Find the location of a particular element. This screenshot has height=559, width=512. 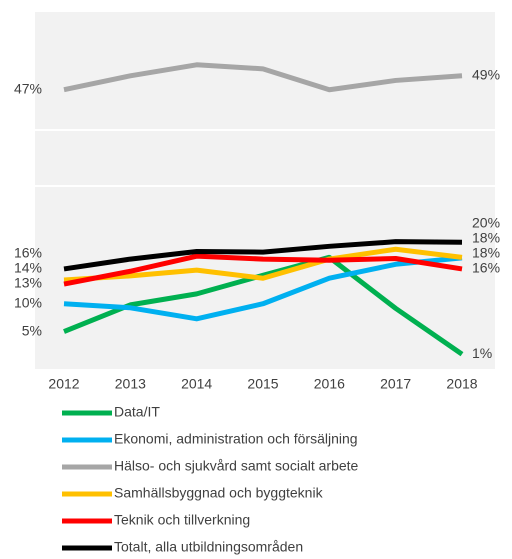

x-tick-label: 2018 is located at coordinates (461, 384).